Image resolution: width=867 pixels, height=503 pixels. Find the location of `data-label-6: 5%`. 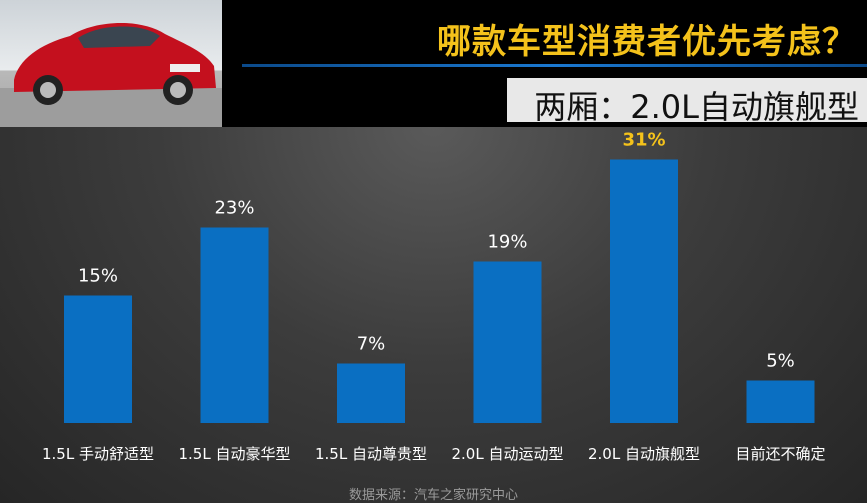

data-label-6: 5% is located at coordinates (780, 361).